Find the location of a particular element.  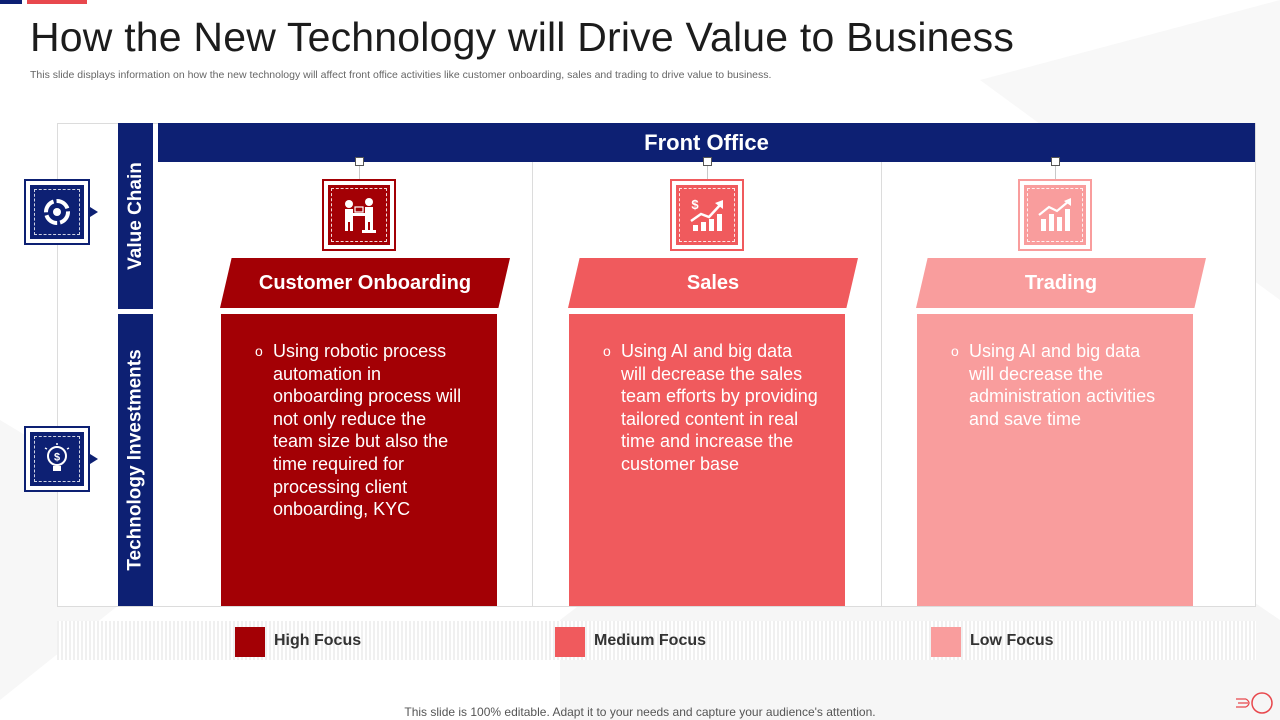

technology-icon-box: $ is located at coordinates (57, 459).